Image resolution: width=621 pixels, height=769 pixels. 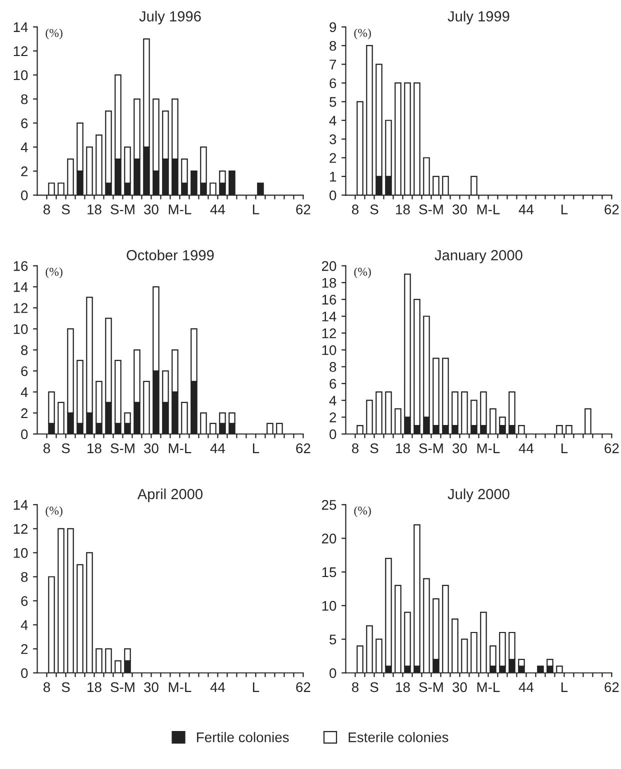 What do you see at coordinates (329, 283) in the screenshot?
I see `y-tick-label: 18` at bounding box center [329, 283].